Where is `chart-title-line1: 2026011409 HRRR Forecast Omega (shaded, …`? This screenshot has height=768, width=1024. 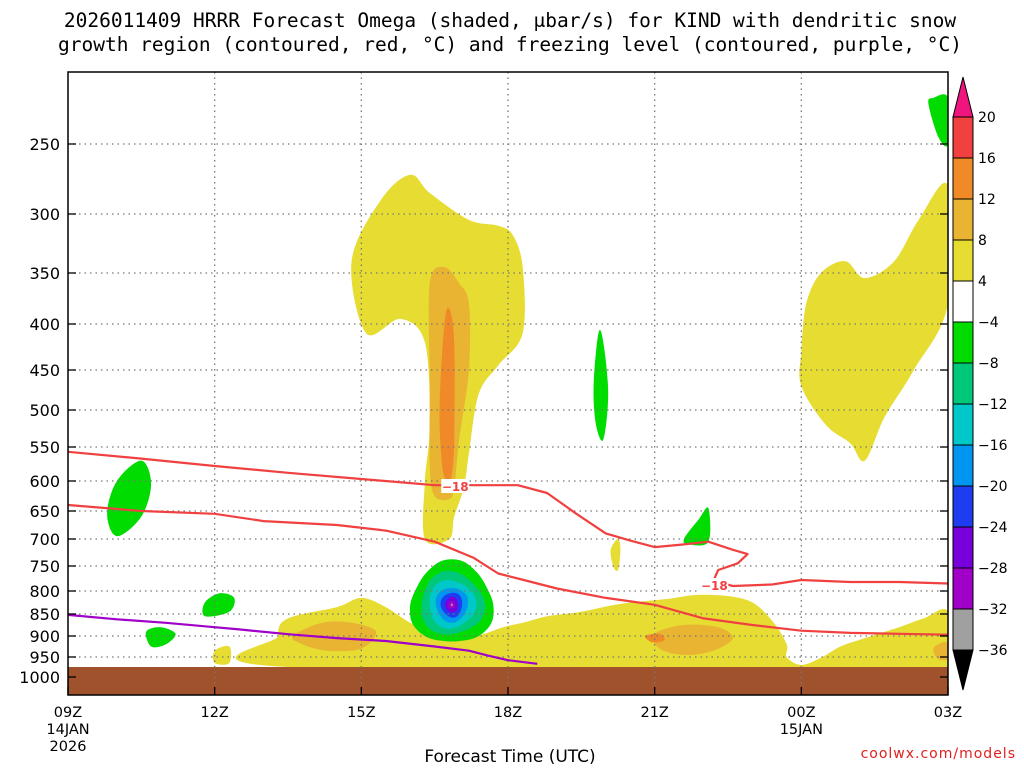
chart-title-line1: 2026011409 HRRR Forecast Omega (shaded, … is located at coordinates (510, 20).